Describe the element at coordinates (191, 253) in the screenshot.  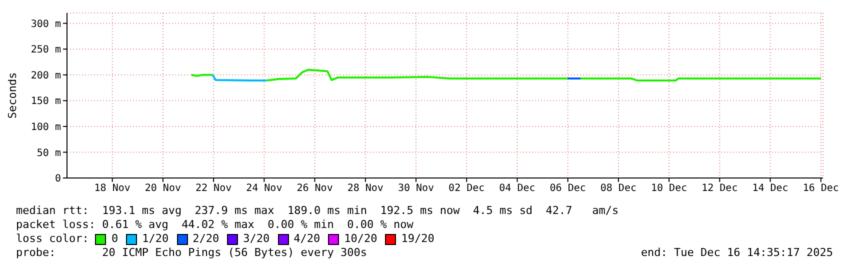
I see `text: probe: 20 ICMP Echo Pings (56 Bytes) every 300s` at that location.